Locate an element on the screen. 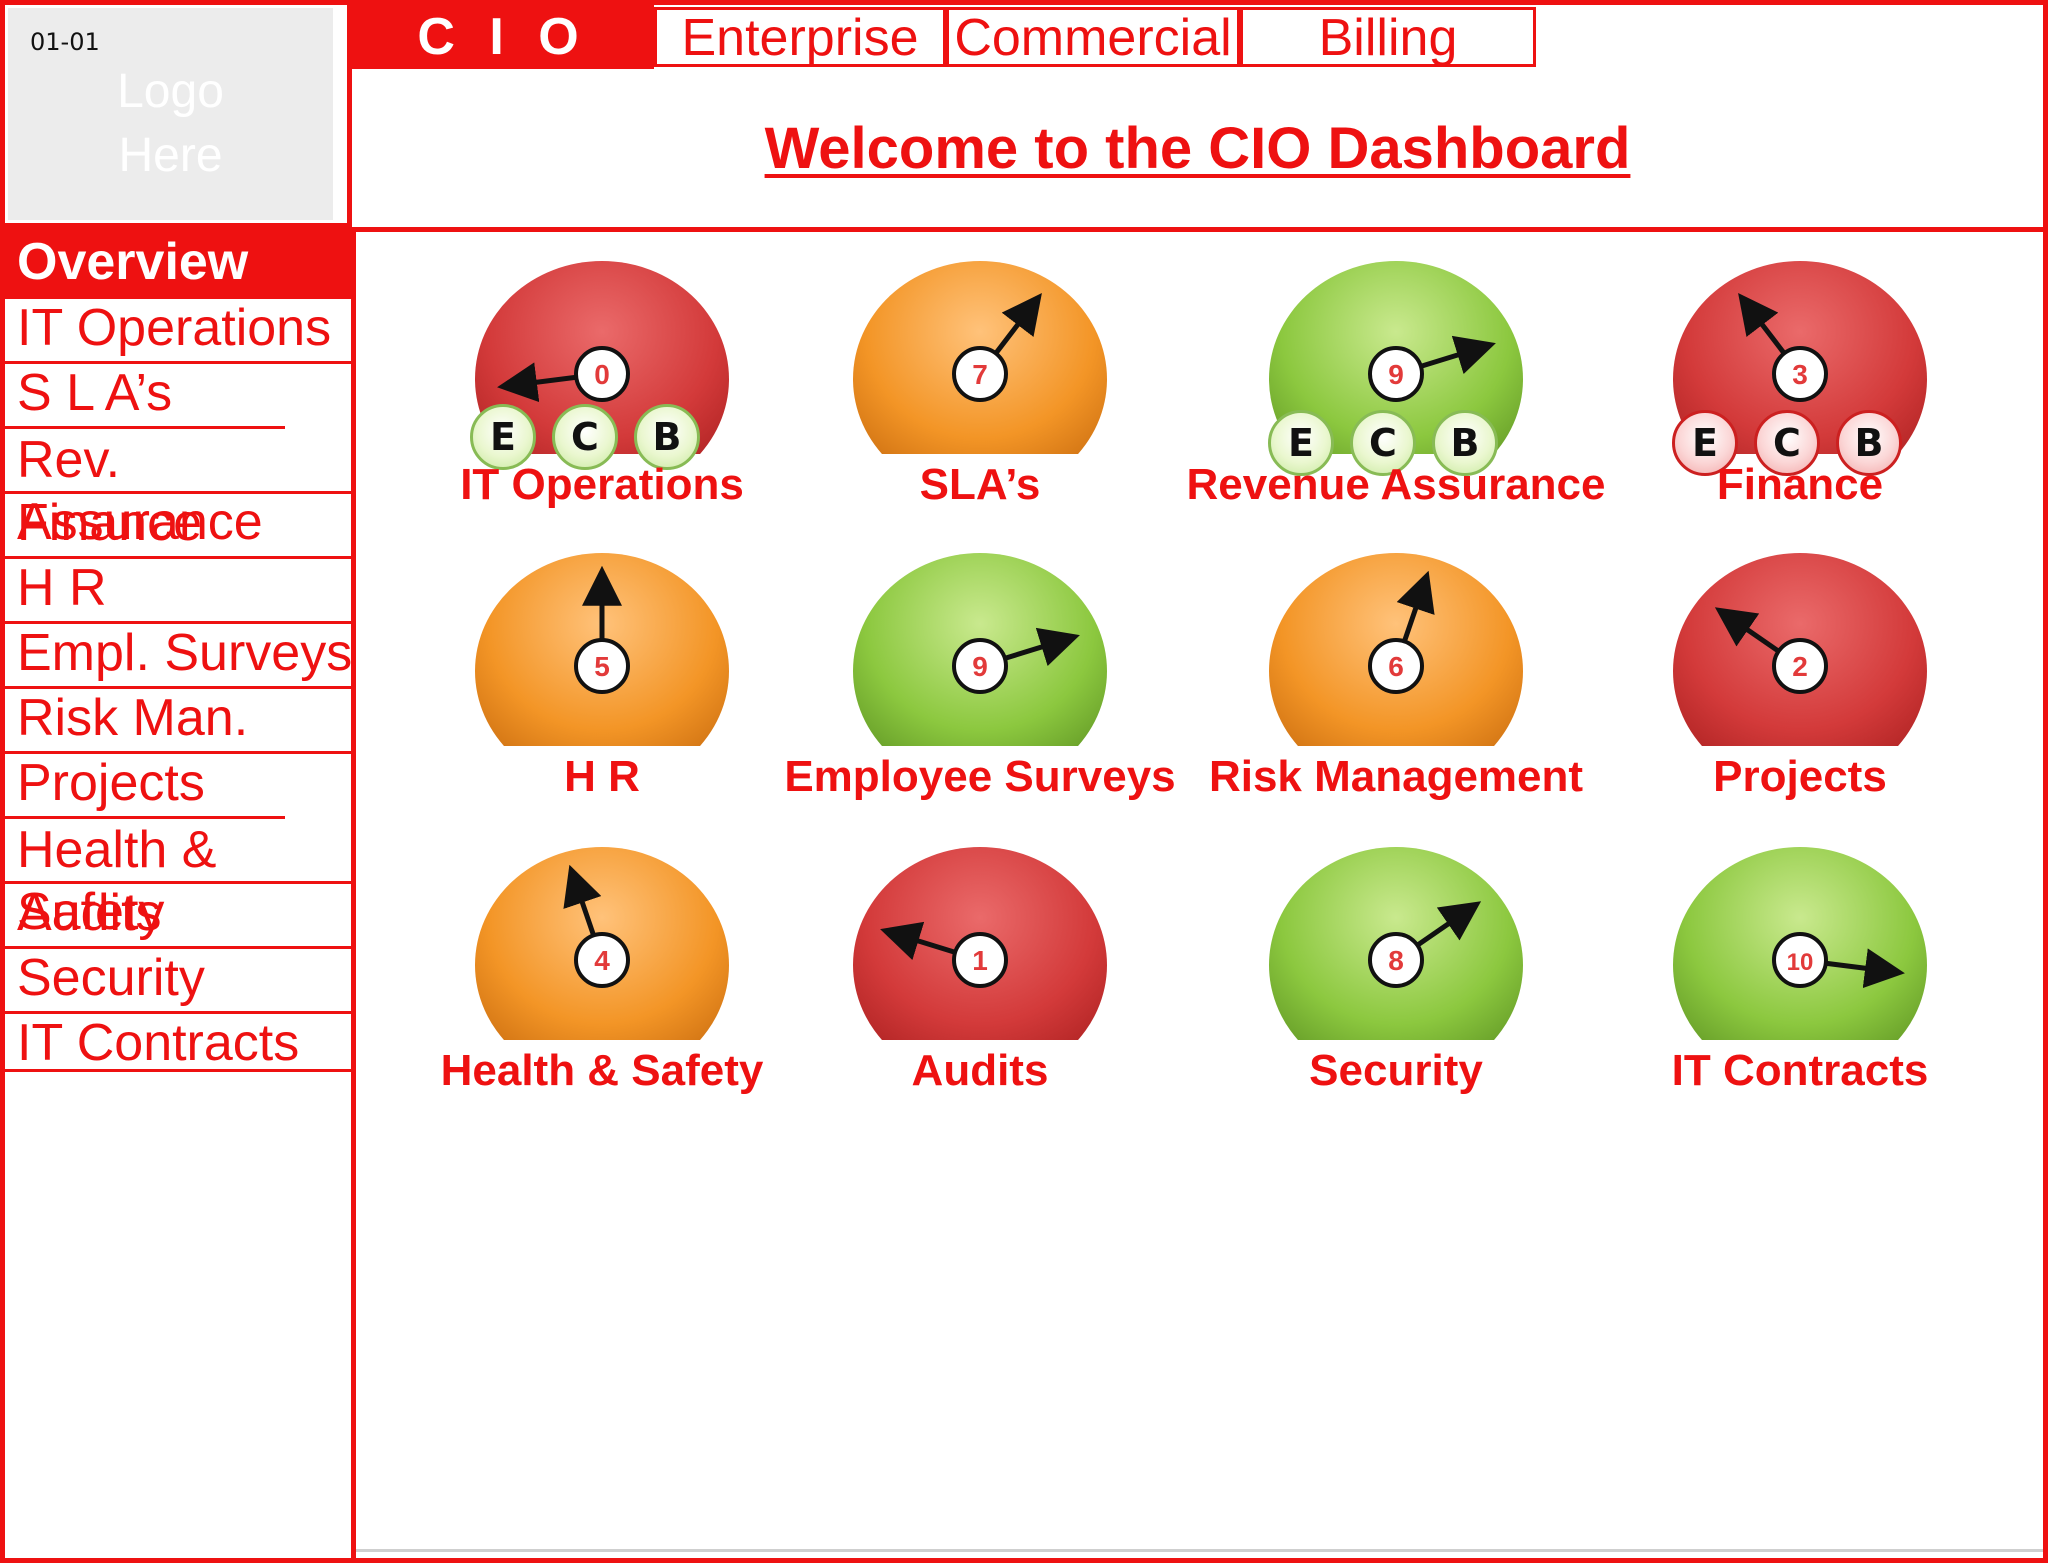 This screenshot has height=1563, width=2048. gauge-it-contracts: 10 IT Contracts is located at coordinates (1800, 967).